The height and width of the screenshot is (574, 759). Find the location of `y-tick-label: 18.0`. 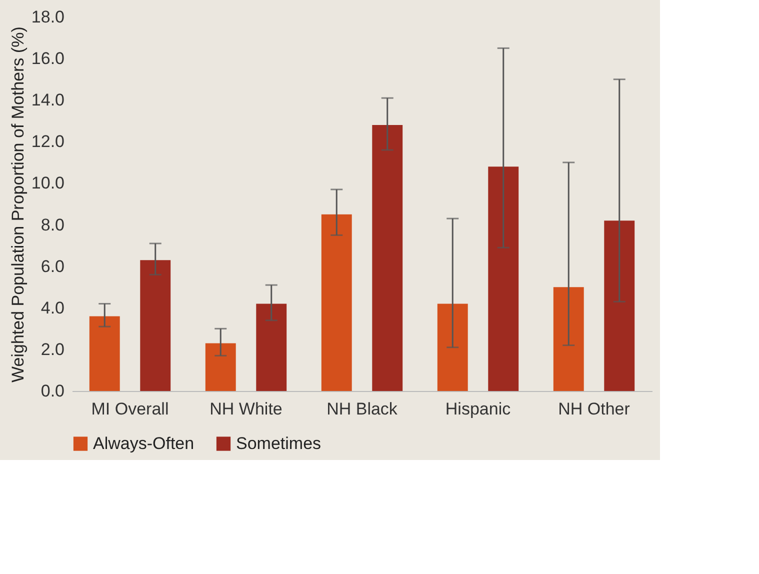

y-tick-label: 18.0 is located at coordinates (47, 17).